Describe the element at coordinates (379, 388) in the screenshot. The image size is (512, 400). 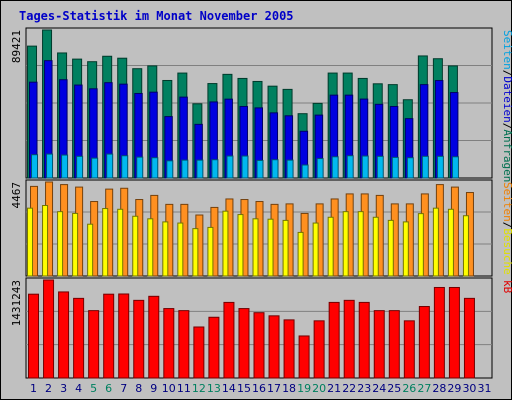
I see `x-tick-label-24: 24` at that location.